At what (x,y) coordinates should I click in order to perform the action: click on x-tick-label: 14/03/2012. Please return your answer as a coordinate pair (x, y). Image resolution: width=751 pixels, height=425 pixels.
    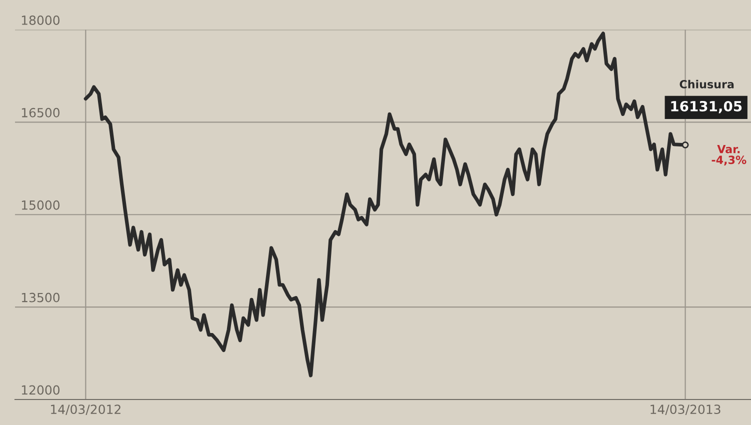
    Looking at the image, I should click on (85, 410).